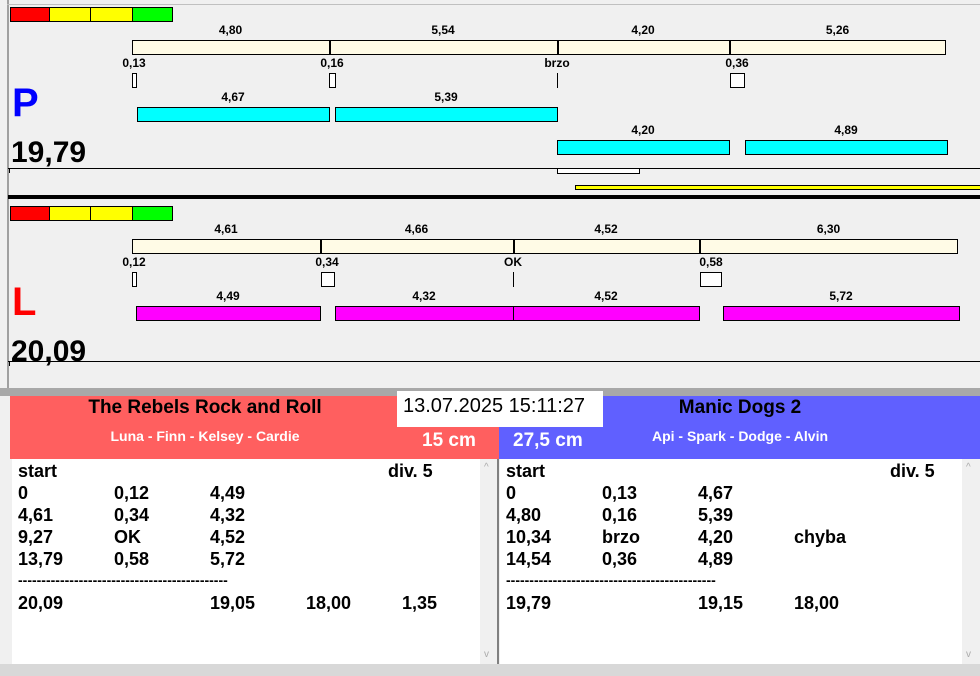 This screenshot has height=676, width=980. Describe the element at coordinates (36, 515) in the screenshot. I see `row-cell: 4,61` at that location.